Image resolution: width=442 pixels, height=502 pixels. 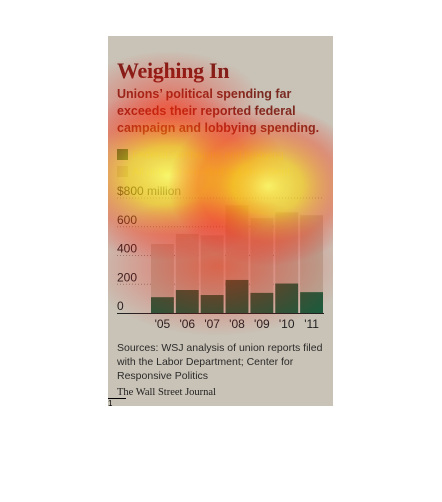 What do you see at coordinates (208, 155) in the screenshot?
I see `legend-label-federal: Federal campaigns and lobbying` at bounding box center [208, 155].